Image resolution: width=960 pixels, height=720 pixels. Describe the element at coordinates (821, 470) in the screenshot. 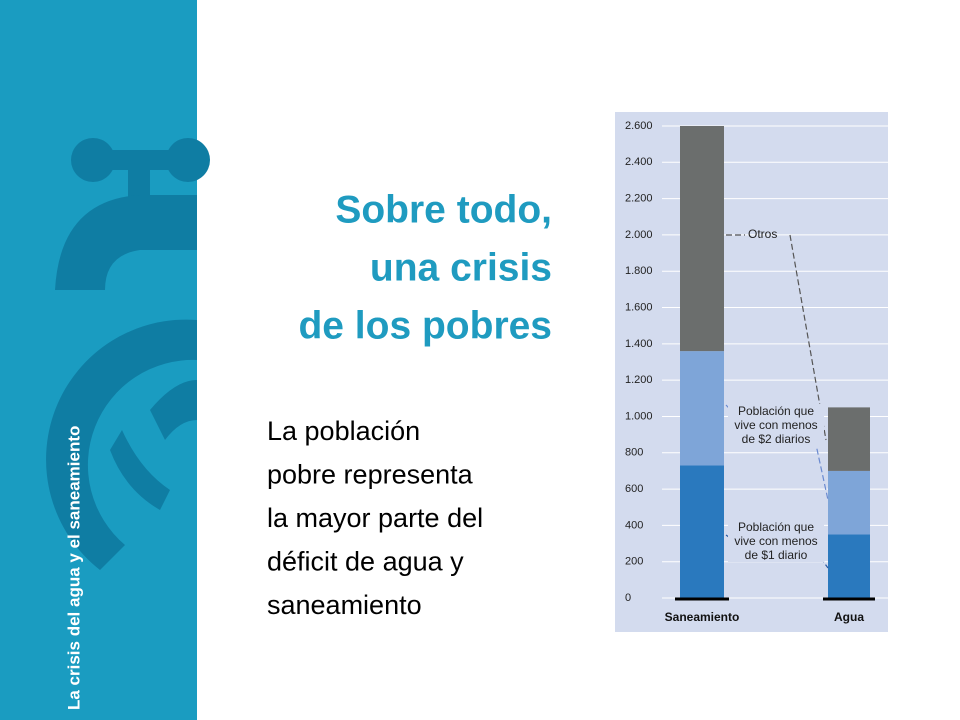

I see `leader-line` at that location.